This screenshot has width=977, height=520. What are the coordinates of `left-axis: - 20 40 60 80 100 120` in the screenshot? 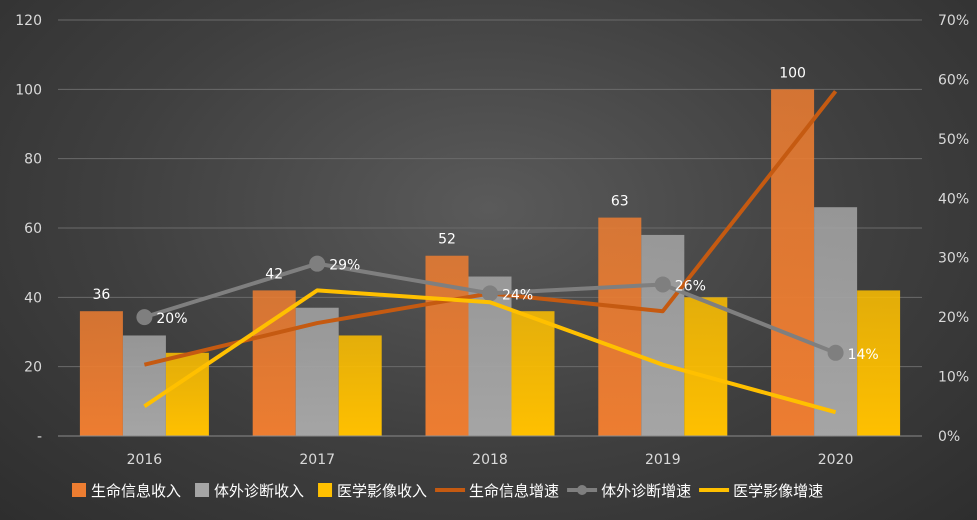 It's located at (28, 229).